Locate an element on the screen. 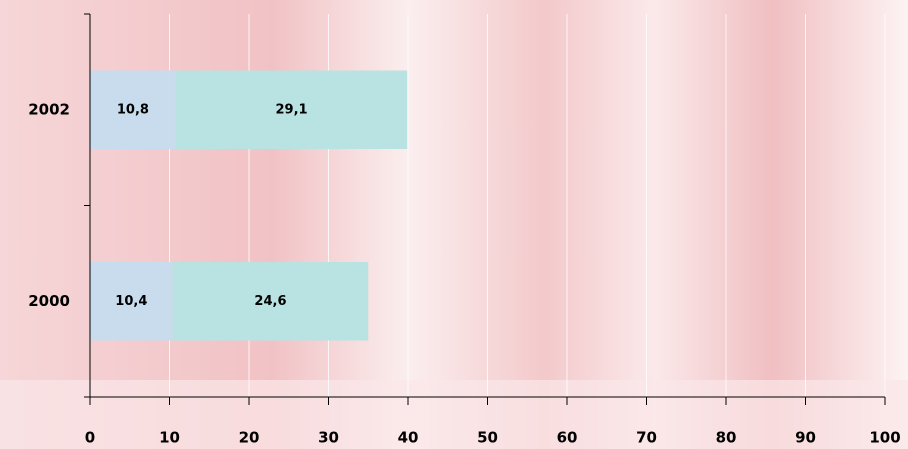 This screenshot has width=908, height=449. x-tick-label: 80 is located at coordinates (726, 438).